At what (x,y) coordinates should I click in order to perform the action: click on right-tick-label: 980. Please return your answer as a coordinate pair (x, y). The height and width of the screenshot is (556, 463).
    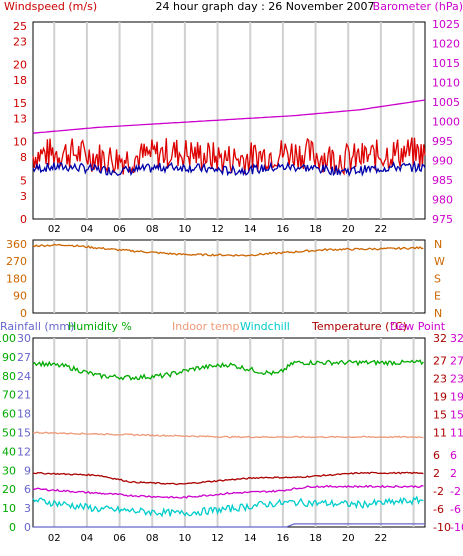
    Looking at the image, I should click on (442, 199).